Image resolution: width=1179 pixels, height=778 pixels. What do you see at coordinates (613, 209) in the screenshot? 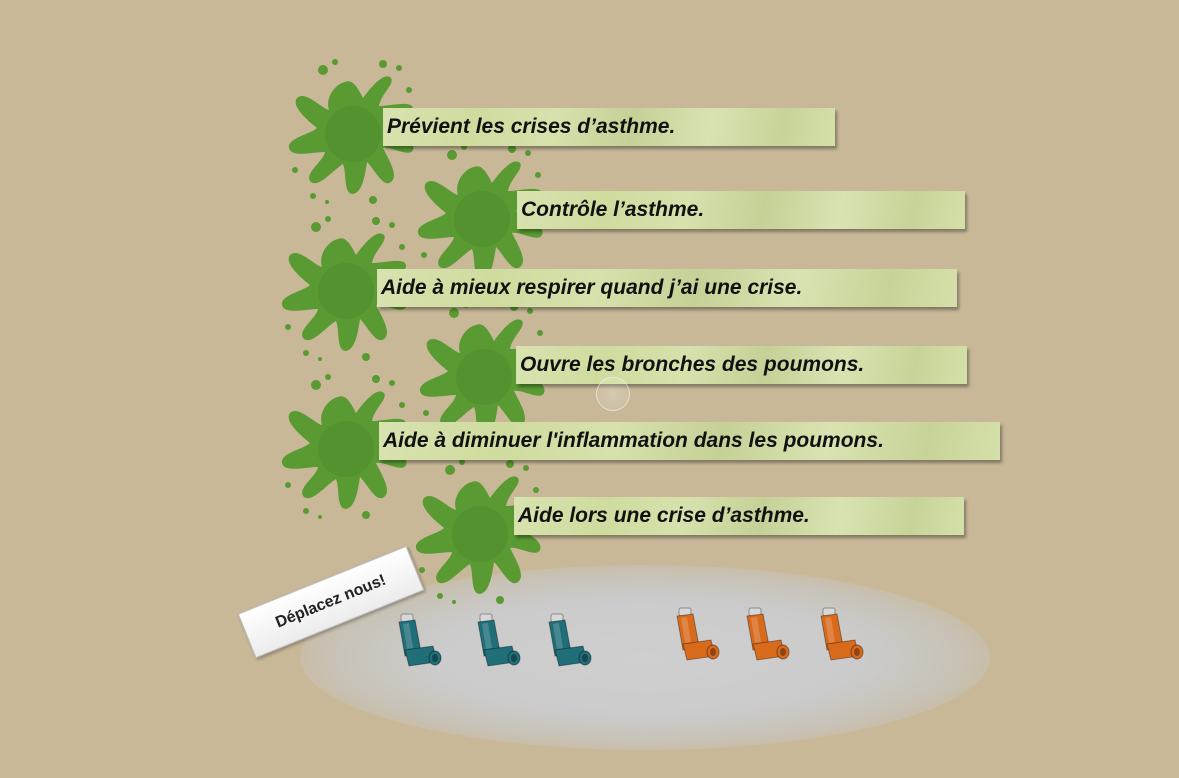
I see `statement-text: Contrôle l’asthme.` at bounding box center [613, 209].